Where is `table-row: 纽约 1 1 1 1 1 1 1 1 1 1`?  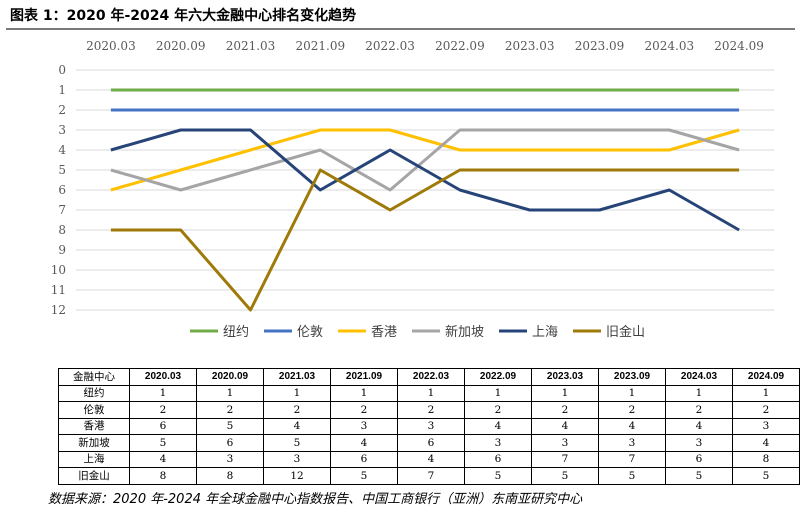 table-row: 纽约 1 1 1 1 1 1 1 1 1 1 is located at coordinates (429, 393).